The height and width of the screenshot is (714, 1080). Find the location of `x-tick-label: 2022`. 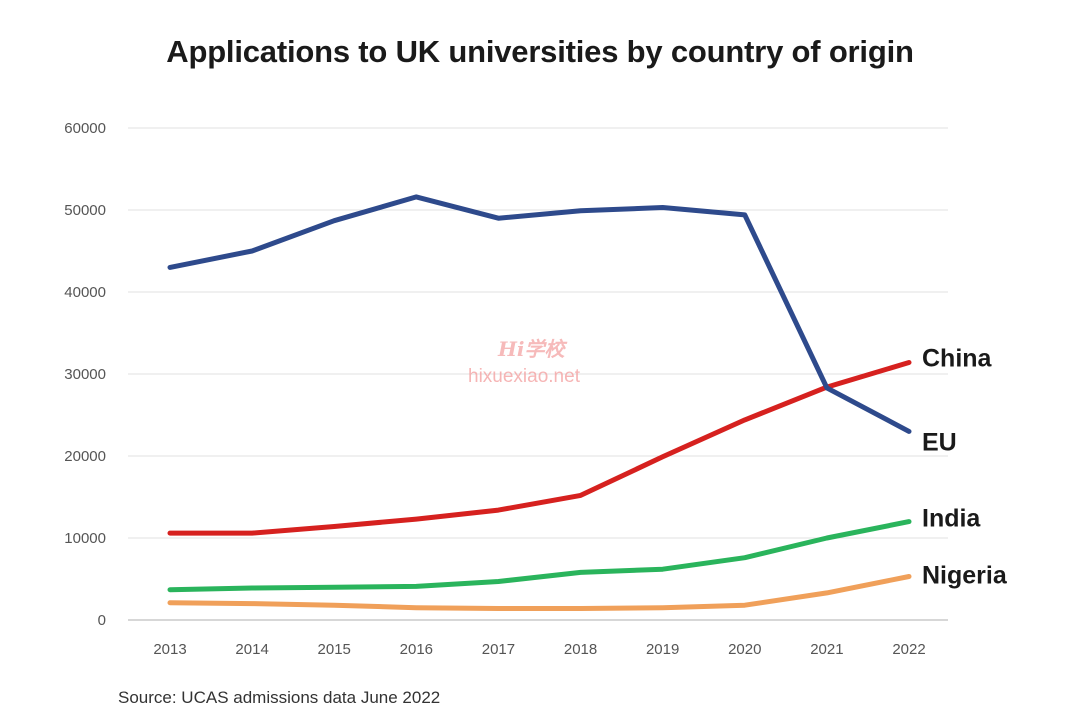

x-tick-label: 2022 is located at coordinates (908, 649).